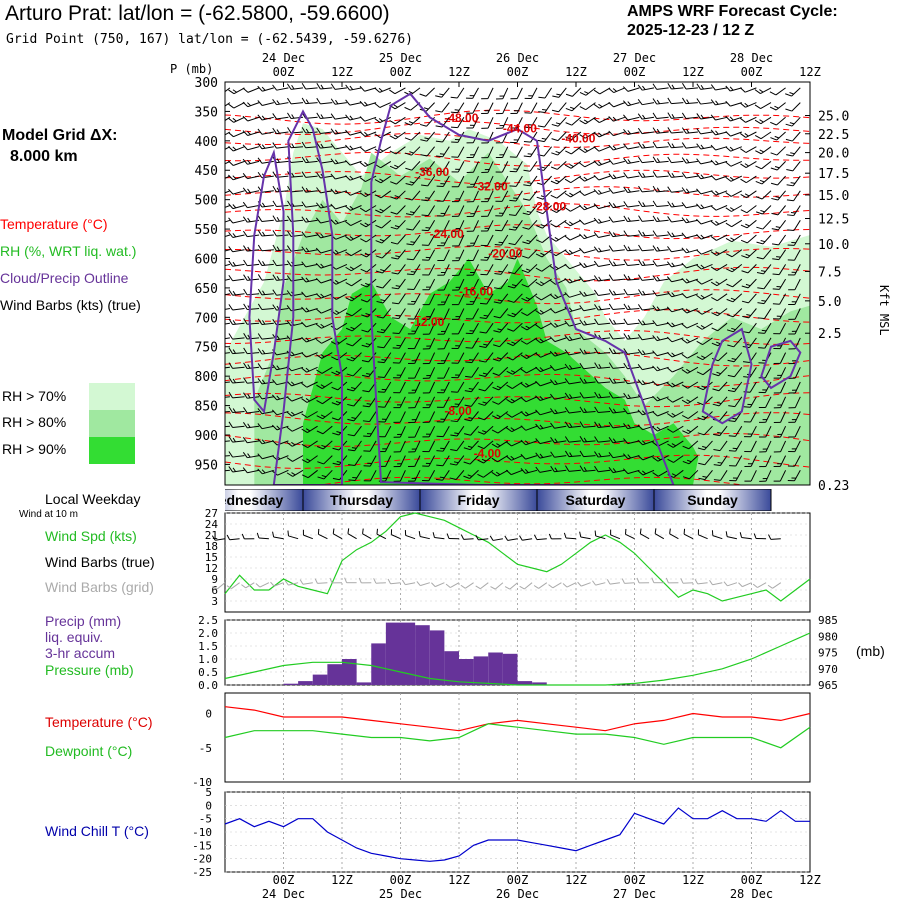 The height and width of the screenshot is (900, 900). Describe the element at coordinates (781, 364) in the screenshot. I see `cloud-outline` at that location.